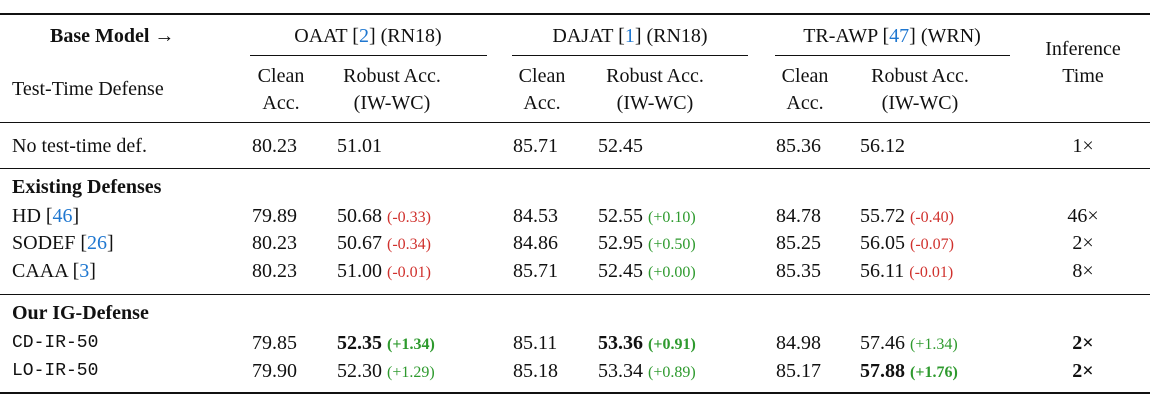 The height and width of the screenshot is (406, 1150). I want to click on group-rule, so click(892, 55).